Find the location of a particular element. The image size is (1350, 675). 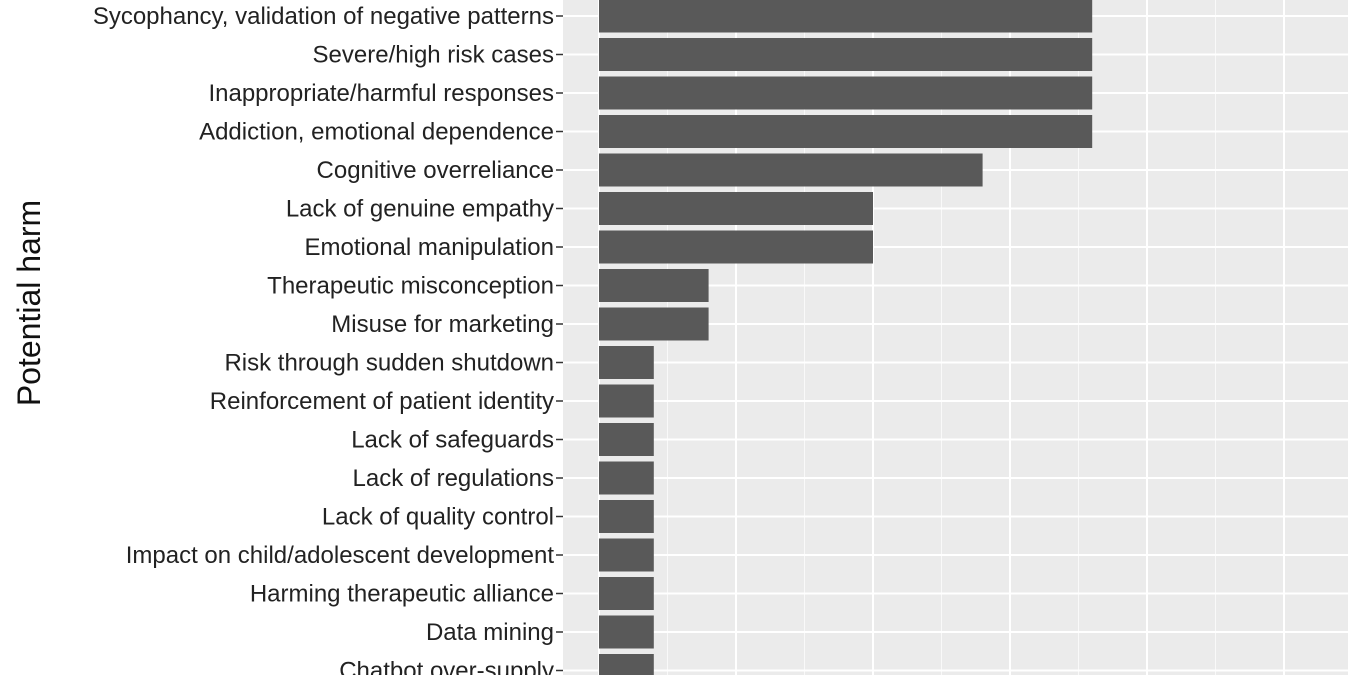

y-axis-tick-label: Risk through sudden shutdown is located at coordinates (389, 363).